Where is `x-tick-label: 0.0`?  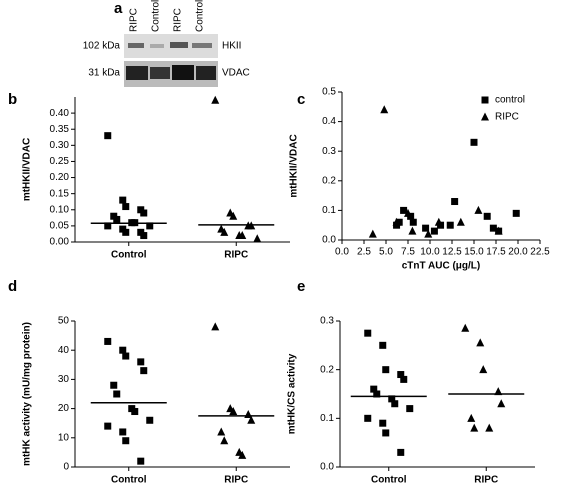 x-tick-label: 0.0 is located at coordinates (342, 252).